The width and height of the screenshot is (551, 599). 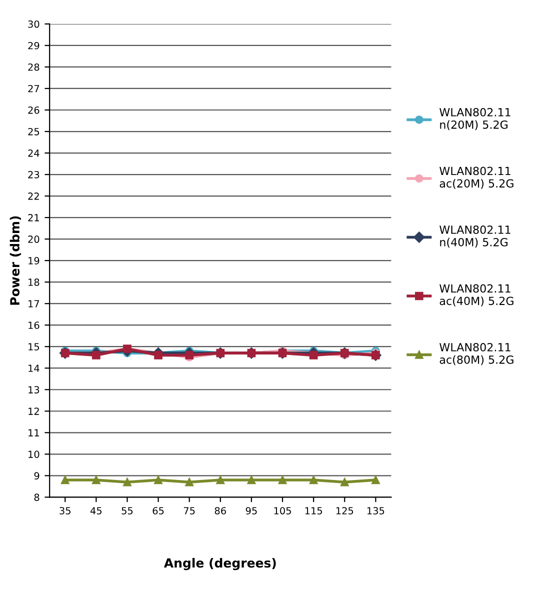 I want to click on y-tick-label: 26, so click(x=34, y=110).